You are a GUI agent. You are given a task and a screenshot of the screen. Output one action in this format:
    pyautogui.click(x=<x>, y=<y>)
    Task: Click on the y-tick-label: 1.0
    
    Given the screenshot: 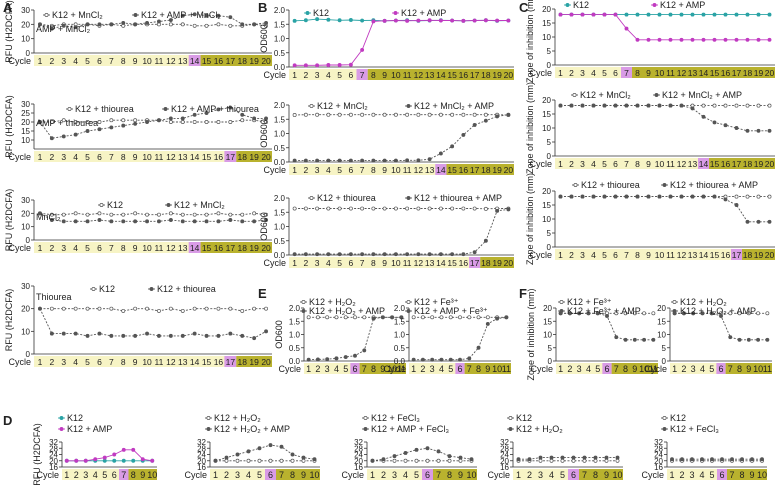 What is the action you would take?
    pyautogui.click(x=280, y=39)
    